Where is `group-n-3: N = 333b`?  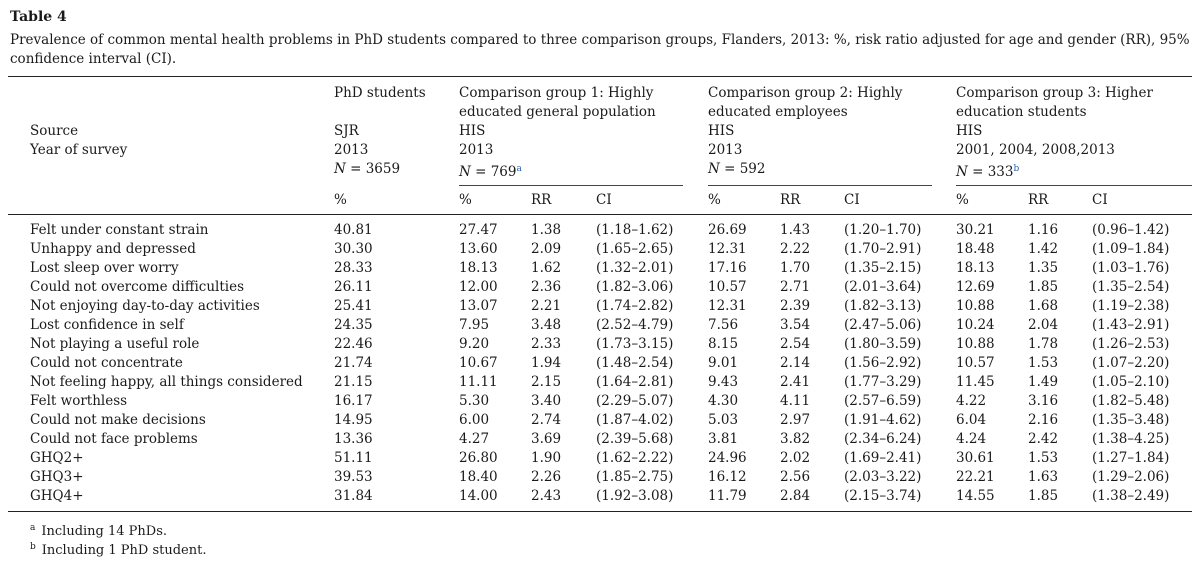
group-n-3: N = 333b is located at coordinates (987, 171).